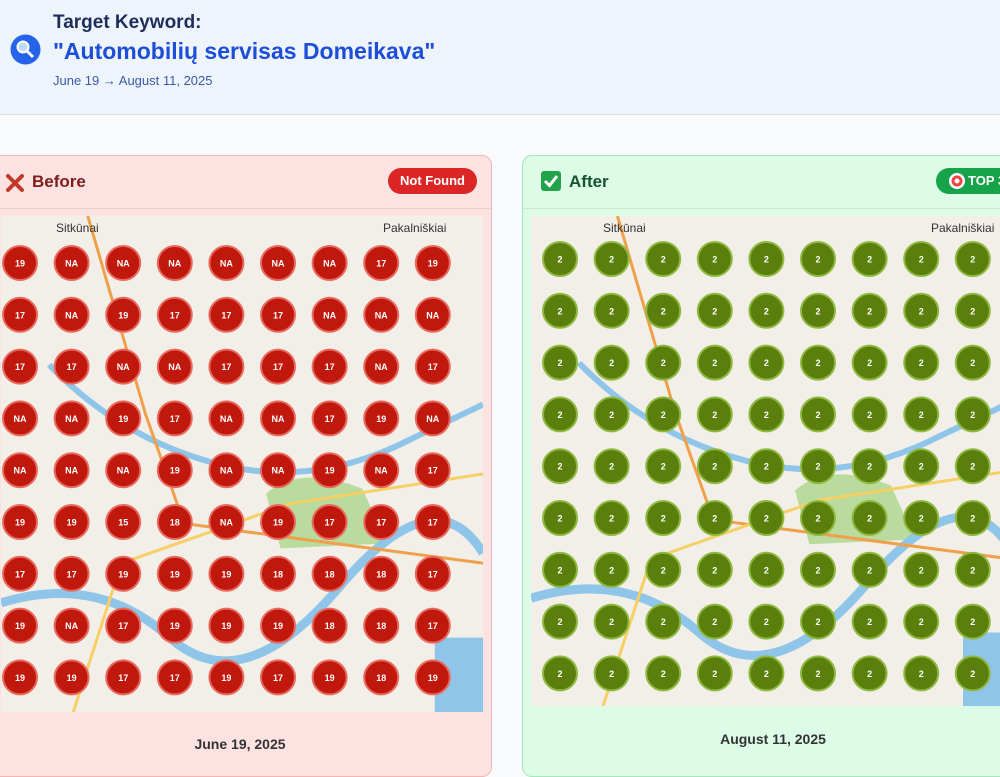  Describe the element at coordinates (15, 183) in the screenshot. I see `cross-icon` at that location.